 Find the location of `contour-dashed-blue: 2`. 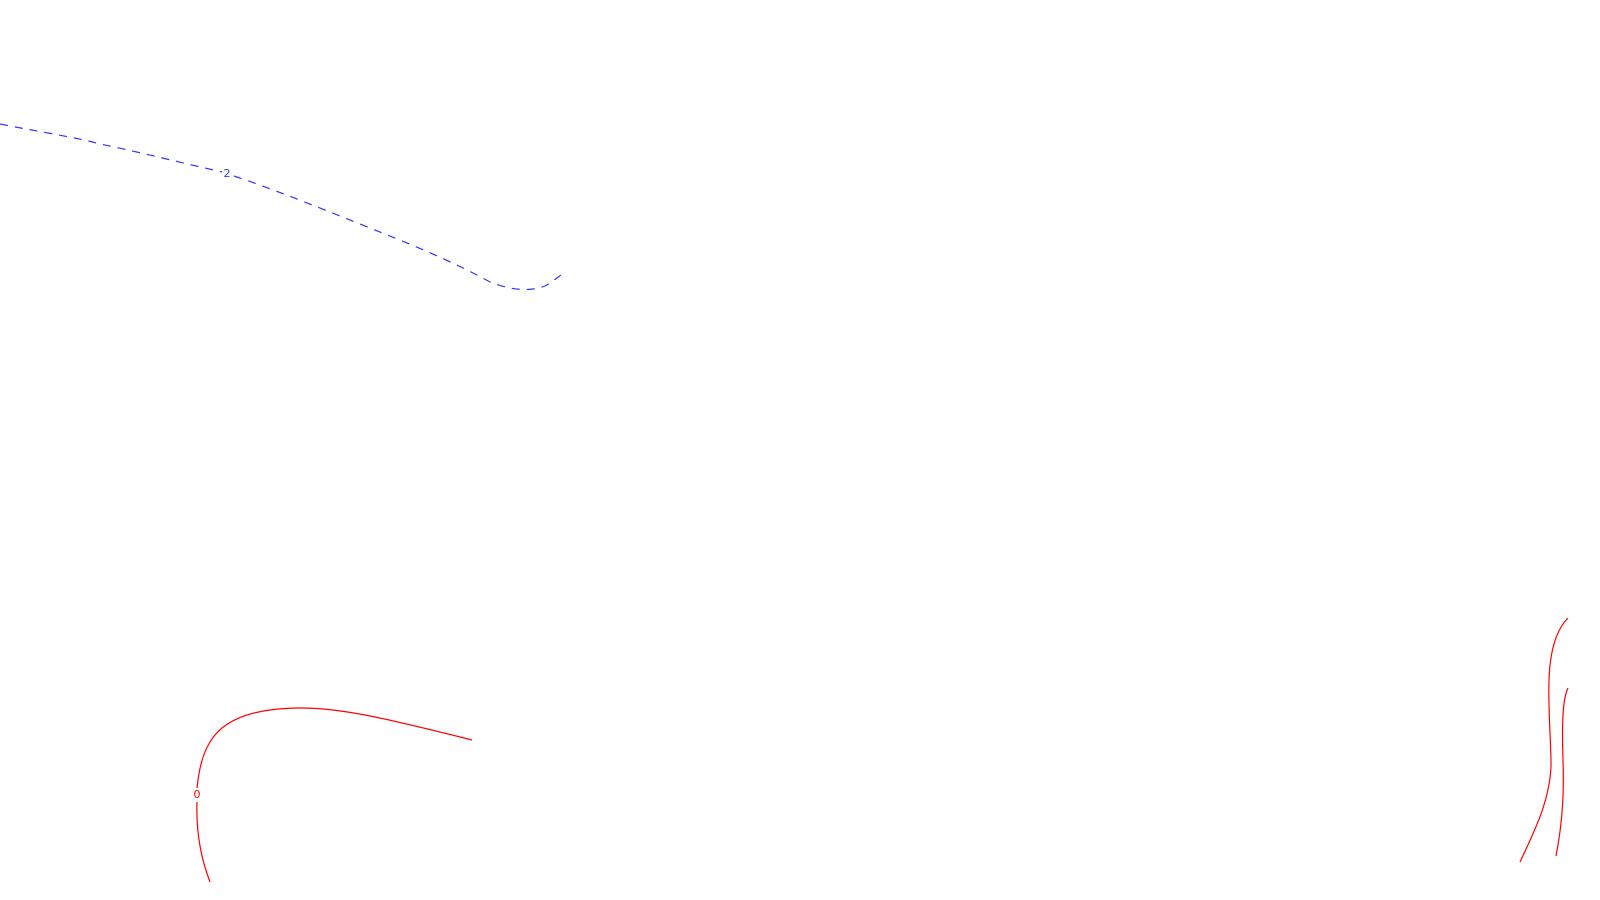

contour-dashed-blue: 2 is located at coordinates (283, 207).